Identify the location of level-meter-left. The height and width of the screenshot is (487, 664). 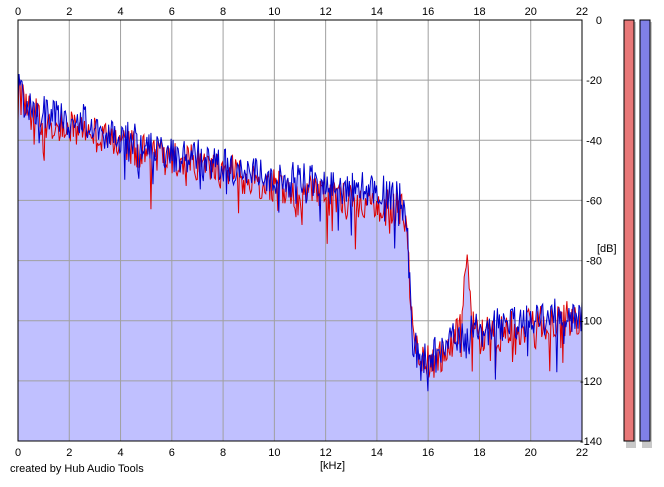
(629, 230).